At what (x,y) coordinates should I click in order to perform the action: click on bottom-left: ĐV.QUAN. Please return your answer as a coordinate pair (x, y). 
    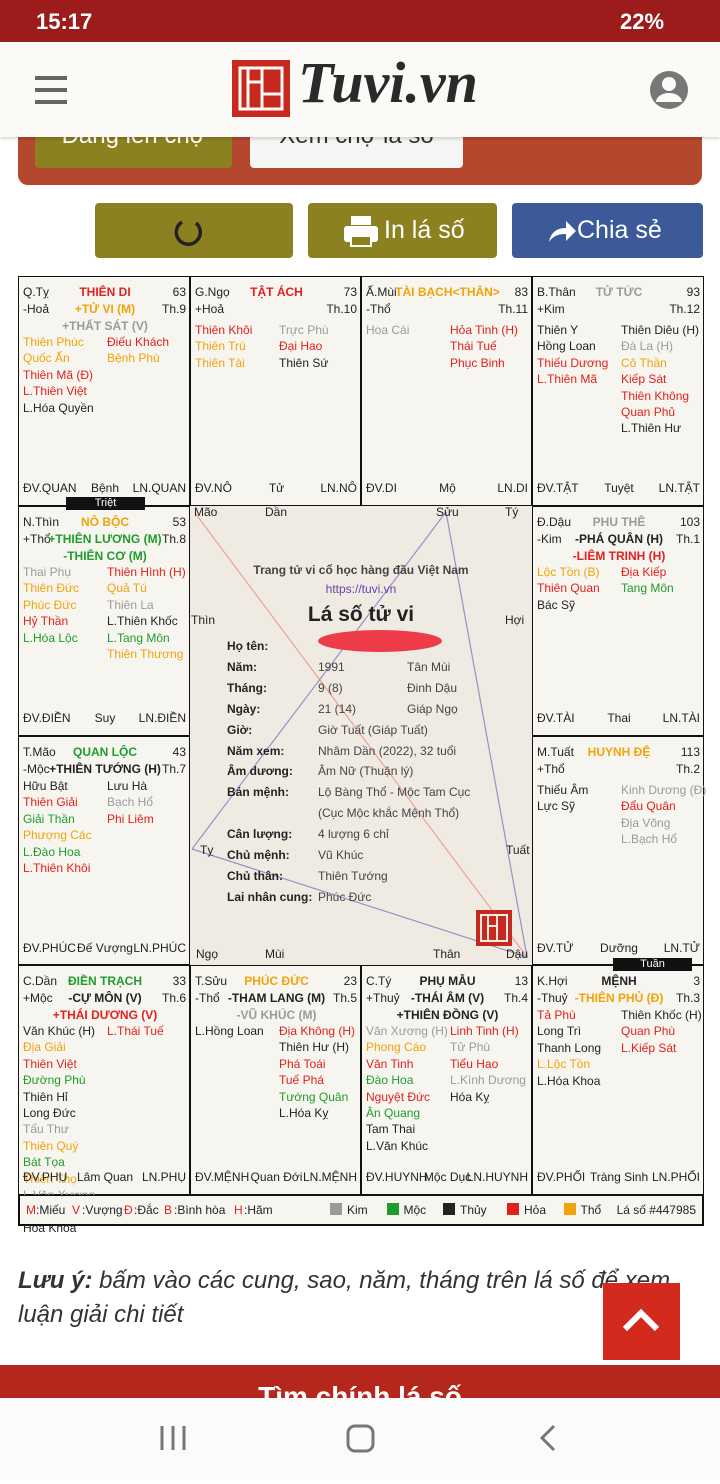
    Looking at the image, I should click on (50, 488).